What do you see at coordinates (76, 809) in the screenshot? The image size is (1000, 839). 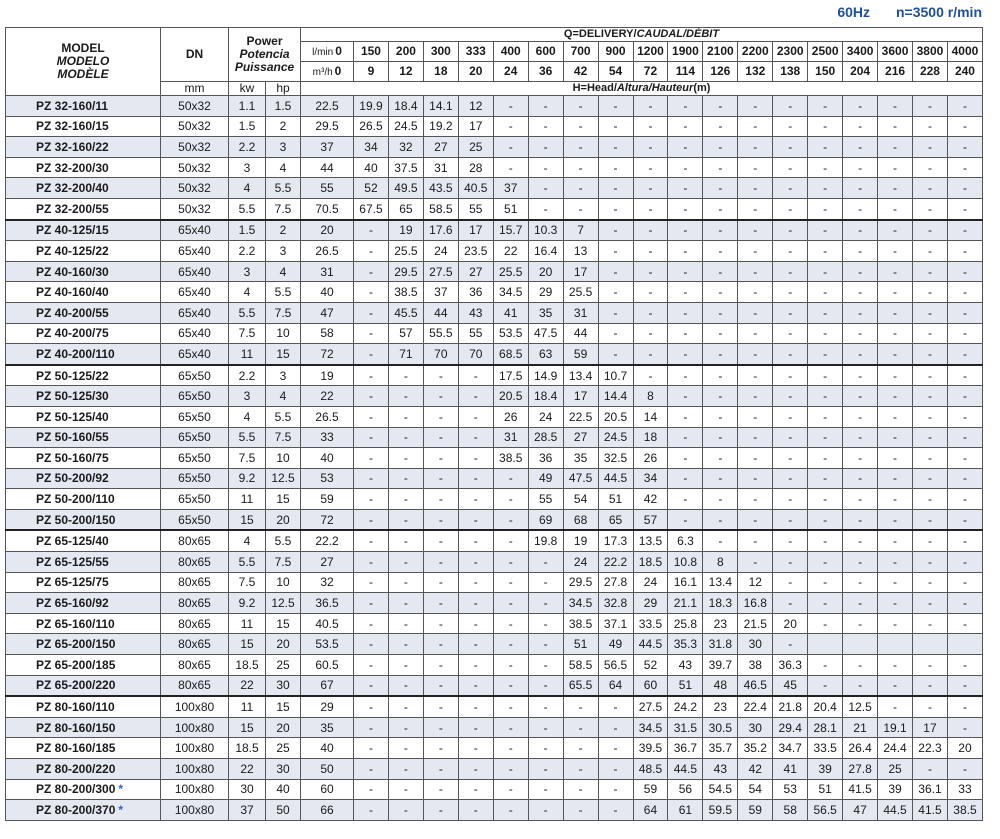 I see `model: PZ 80-200/370` at bounding box center [76, 809].